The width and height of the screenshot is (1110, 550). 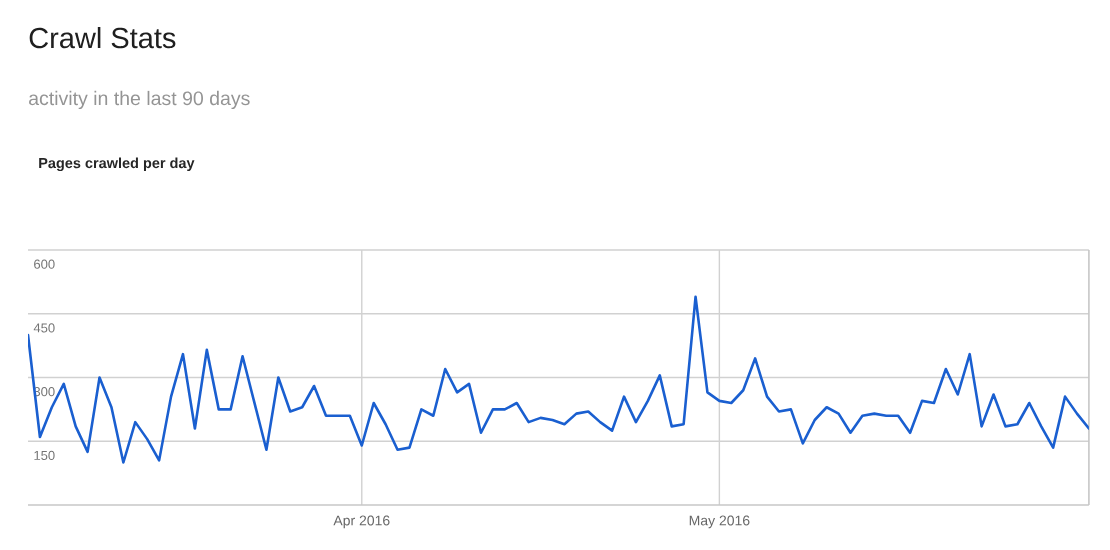 What do you see at coordinates (361, 522) in the screenshot?
I see `x-tick-label: Apr 2016` at bounding box center [361, 522].